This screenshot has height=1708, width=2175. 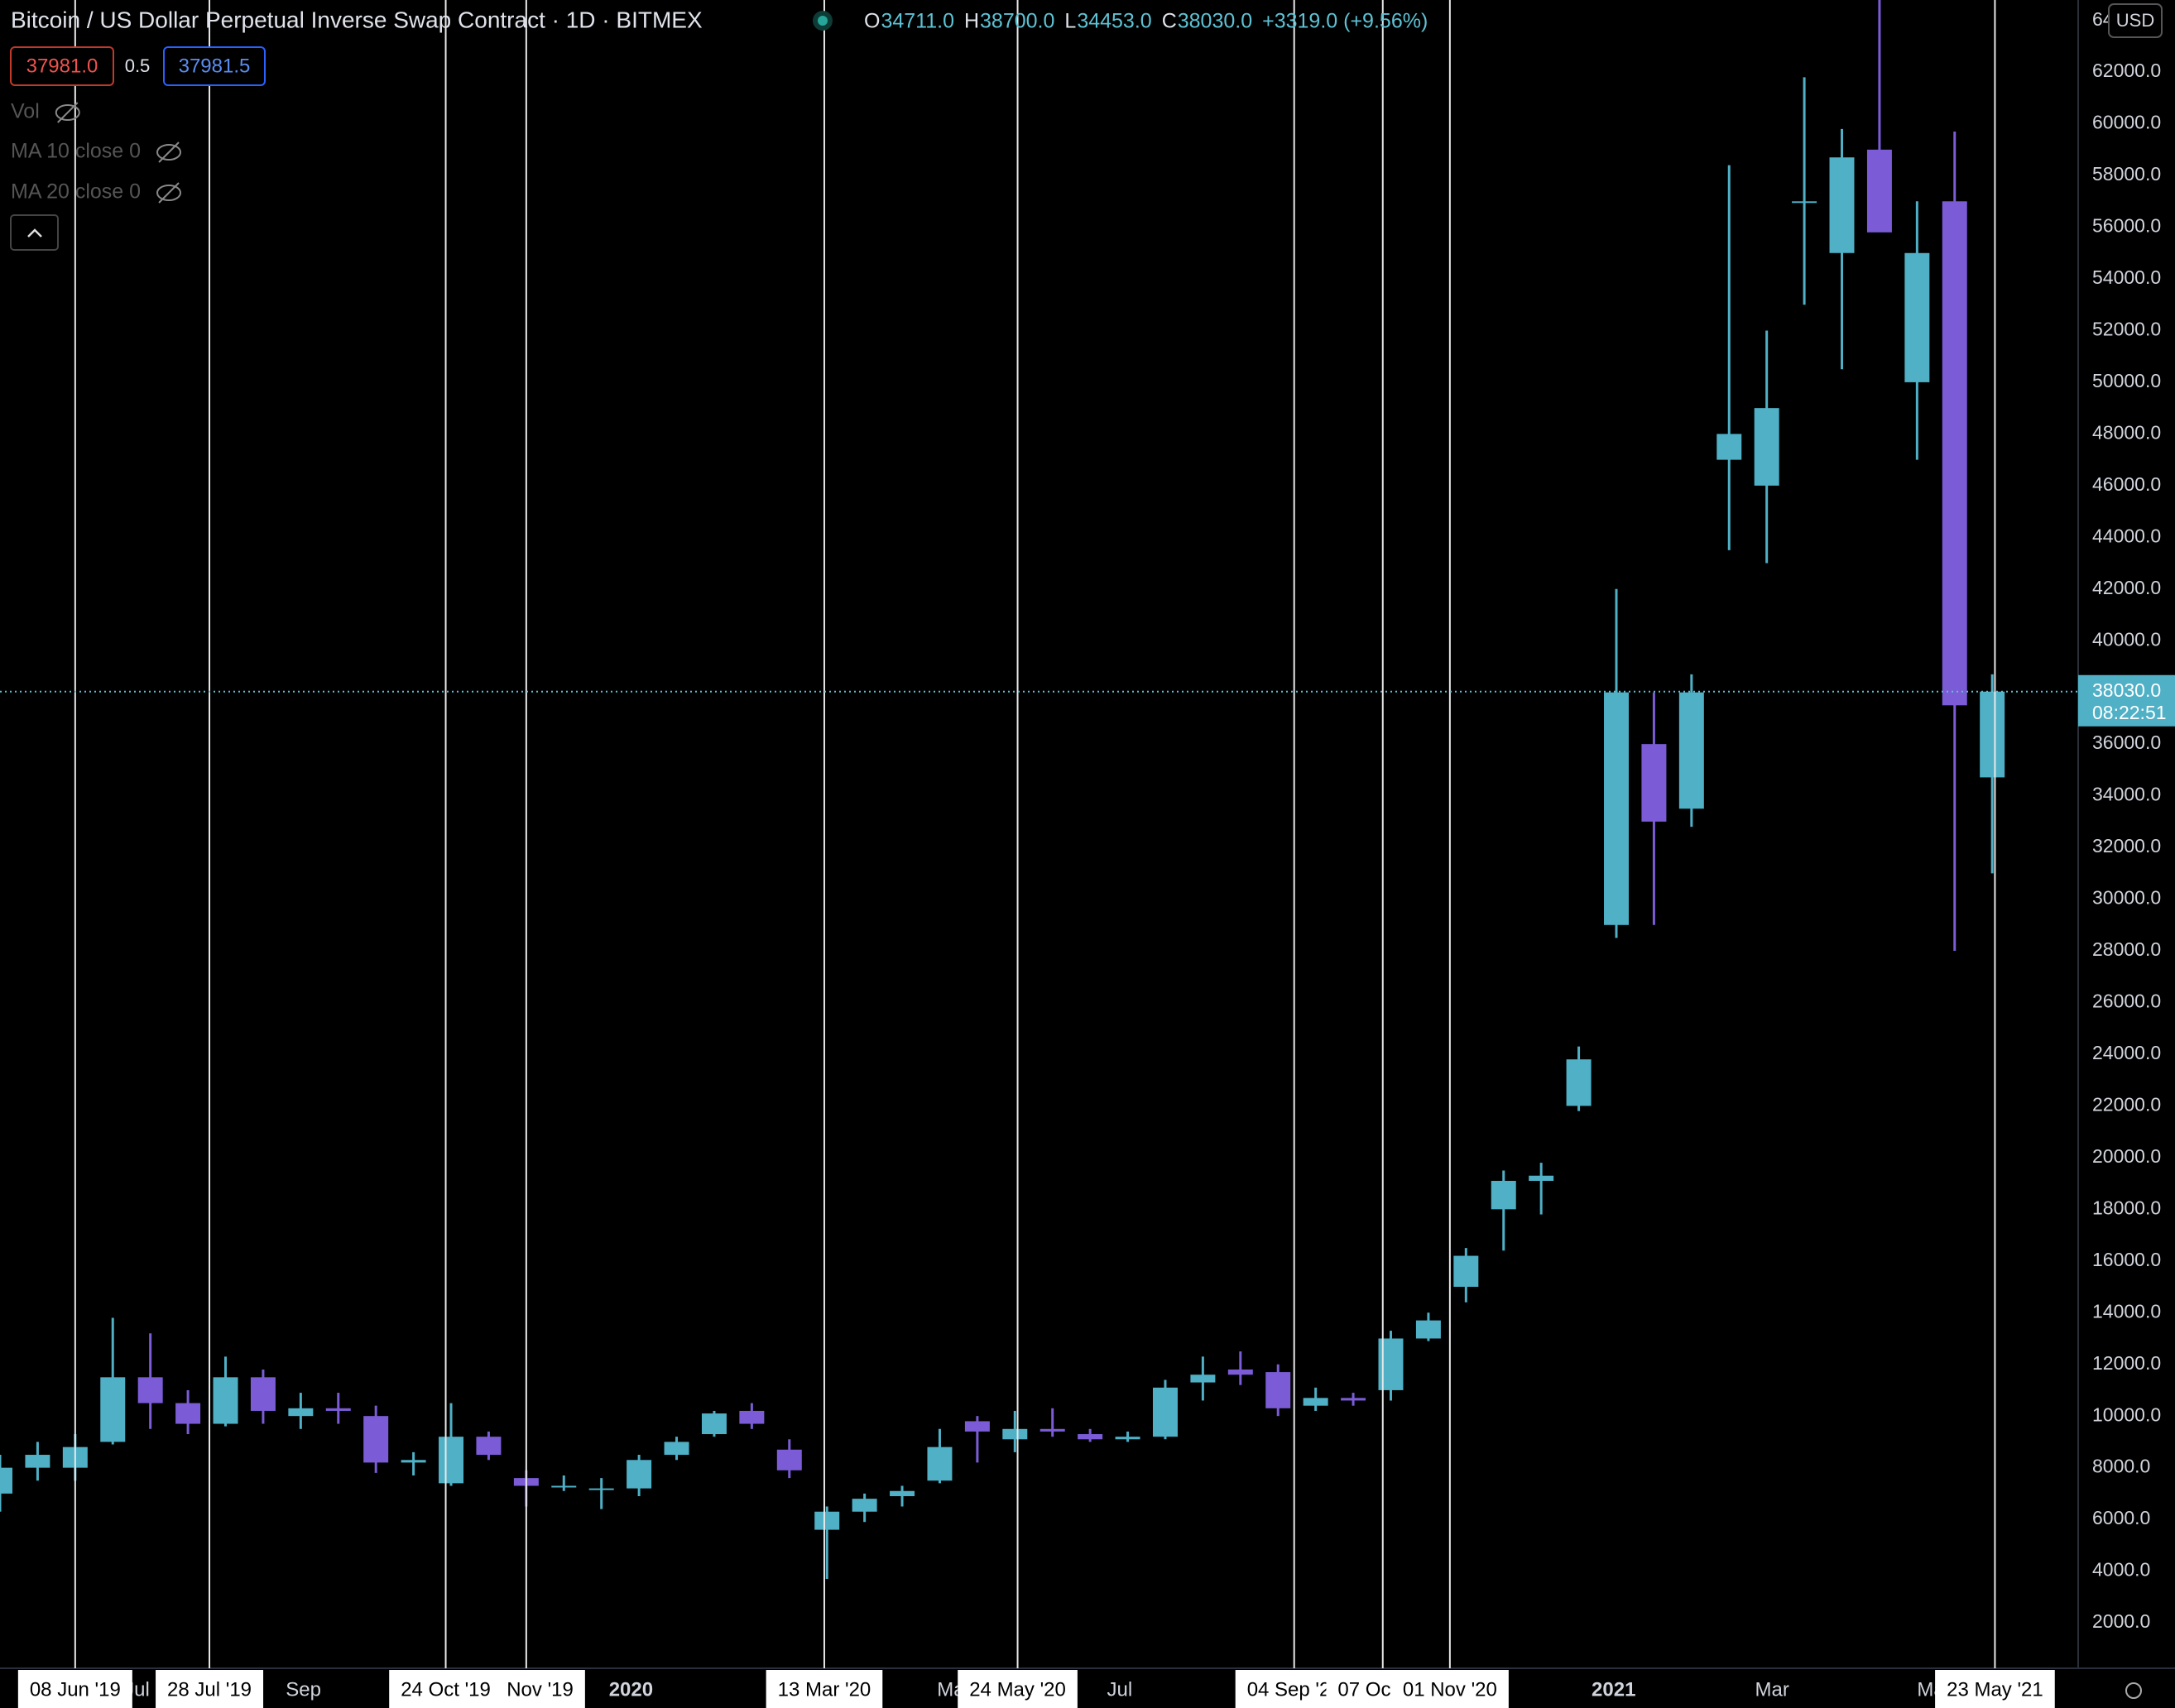 What do you see at coordinates (631, 1689) in the screenshot?
I see `x-tick-label: 2020` at bounding box center [631, 1689].